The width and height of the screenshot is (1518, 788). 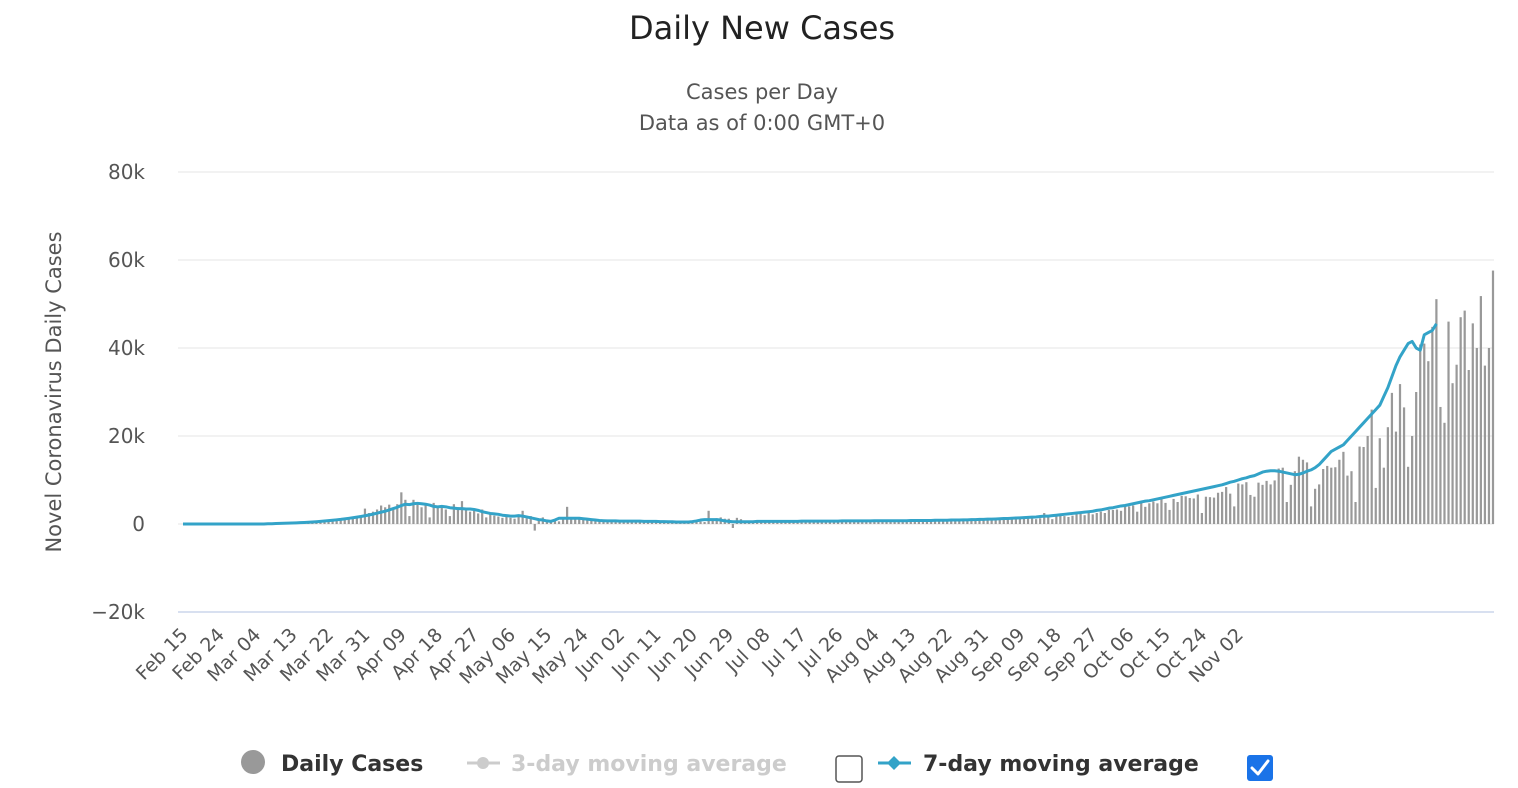 I want to click on y-tick-label: 60k, so click(x=126, y=260).